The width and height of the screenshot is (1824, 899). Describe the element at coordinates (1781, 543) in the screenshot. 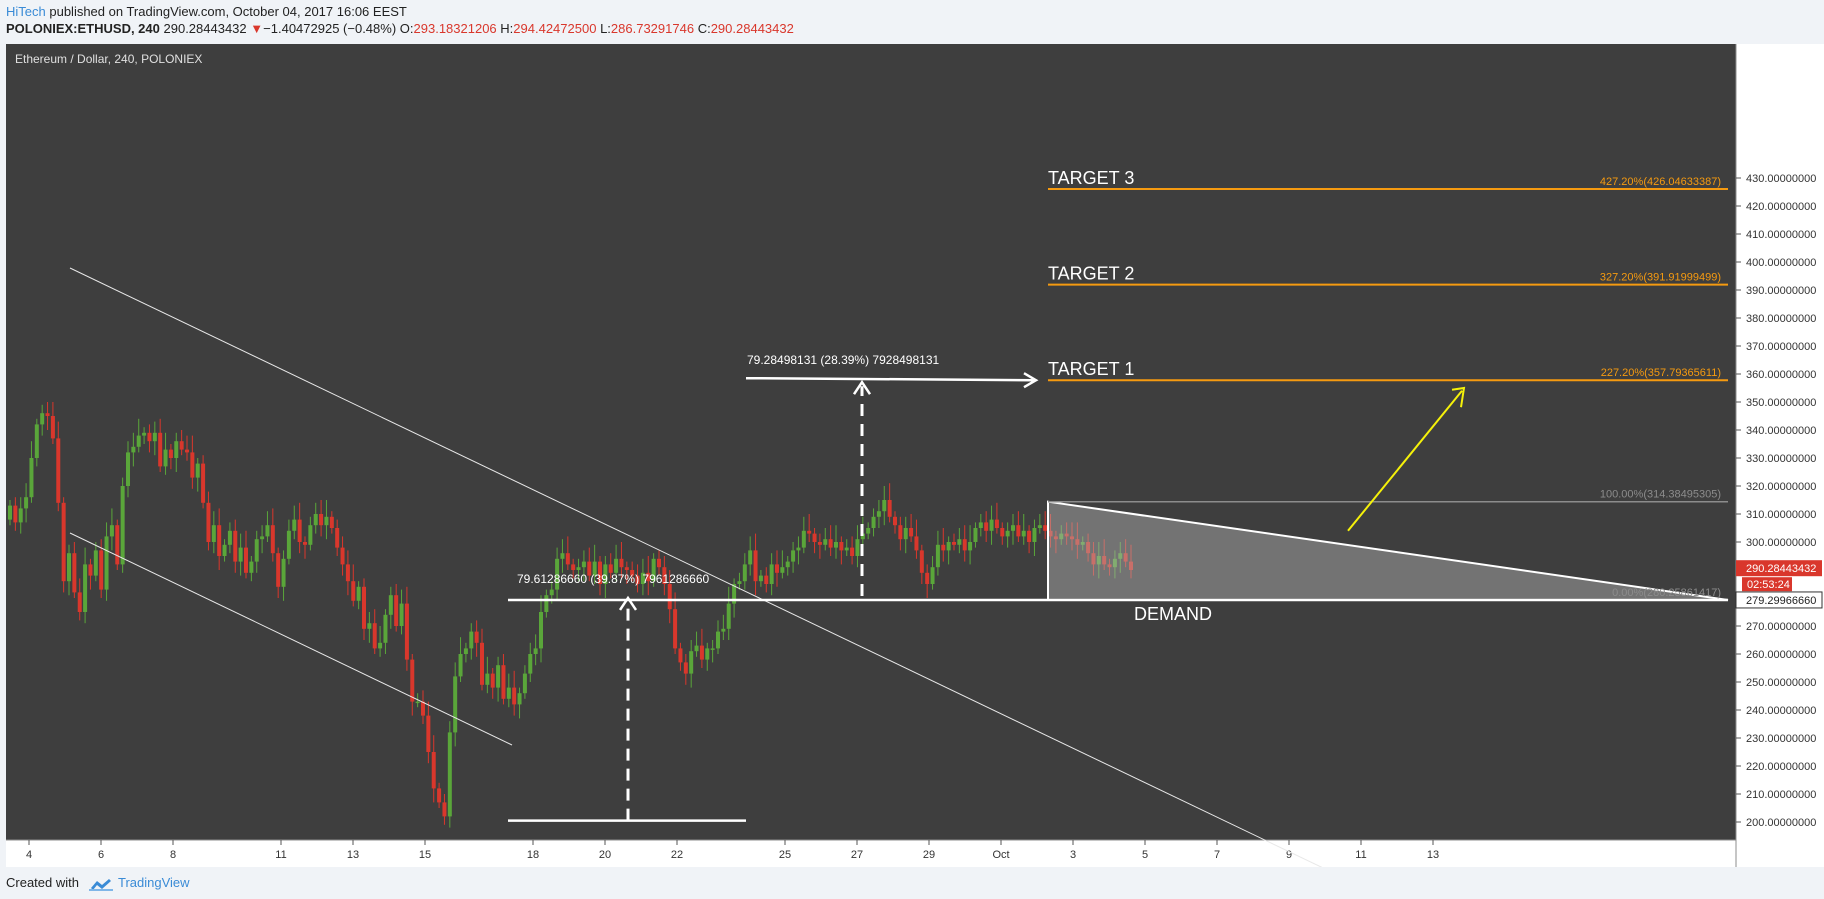

I see `y-tick-label: 300.00000000` at that location.